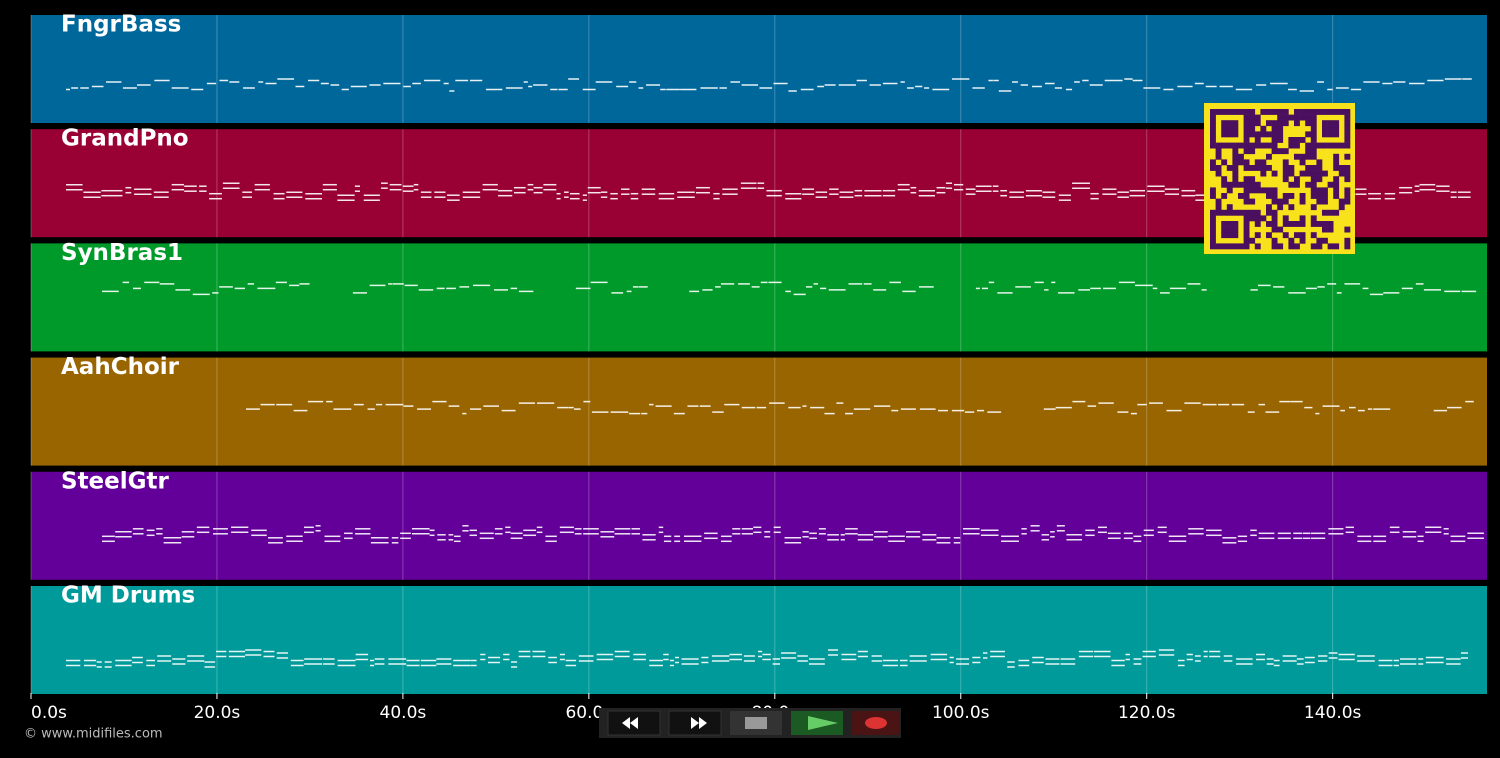 This screenshot has height=758, width=1500. What do you see at coordinates (1333, 713) in the screenshot?
I see `tick-label: 140.0s` at bounding box center [1333, 713].